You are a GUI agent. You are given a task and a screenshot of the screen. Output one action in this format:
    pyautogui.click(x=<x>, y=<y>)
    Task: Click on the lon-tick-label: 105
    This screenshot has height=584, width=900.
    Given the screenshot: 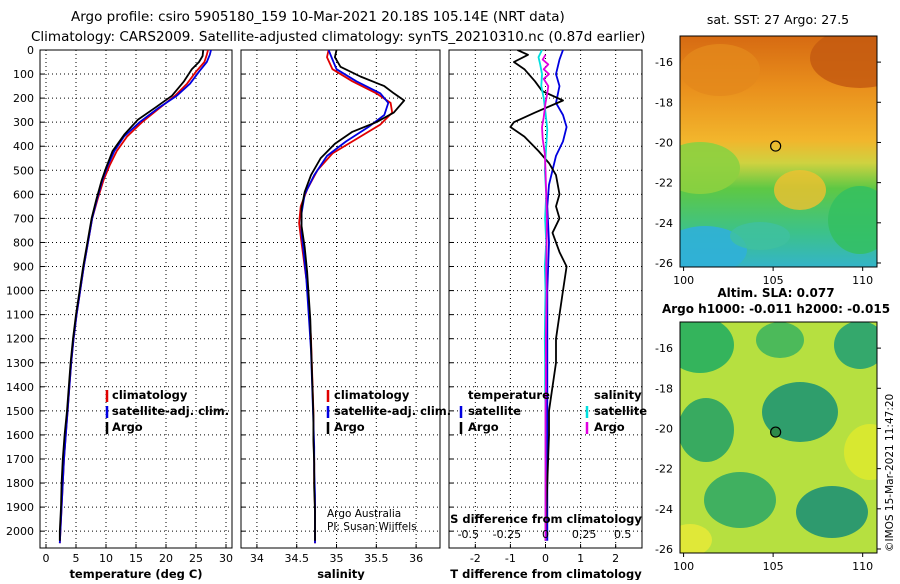 What is the action you would take?
    pyautogui.click(x=773, y=280)
    